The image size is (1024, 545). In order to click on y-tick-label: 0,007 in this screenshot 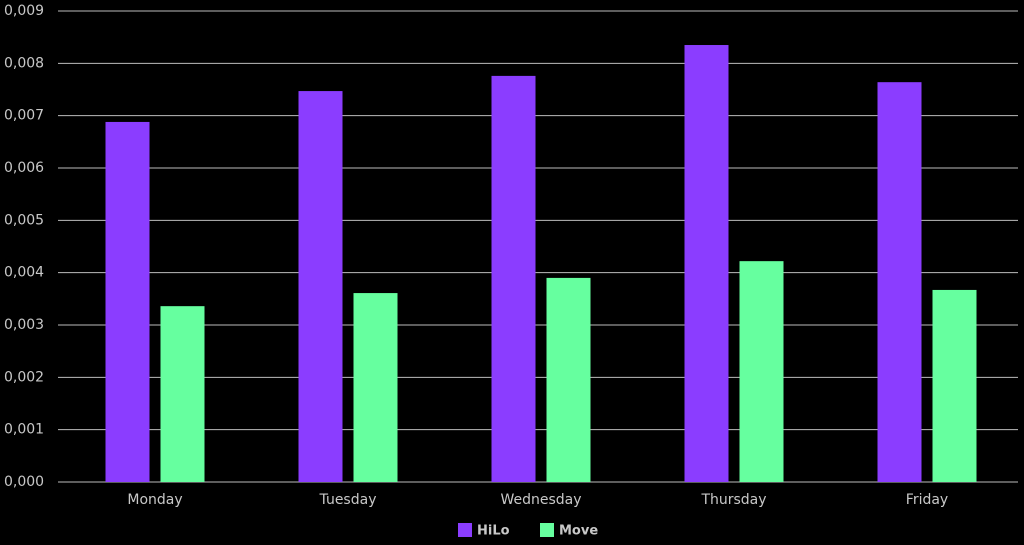, I will do `click(24, 116)`.